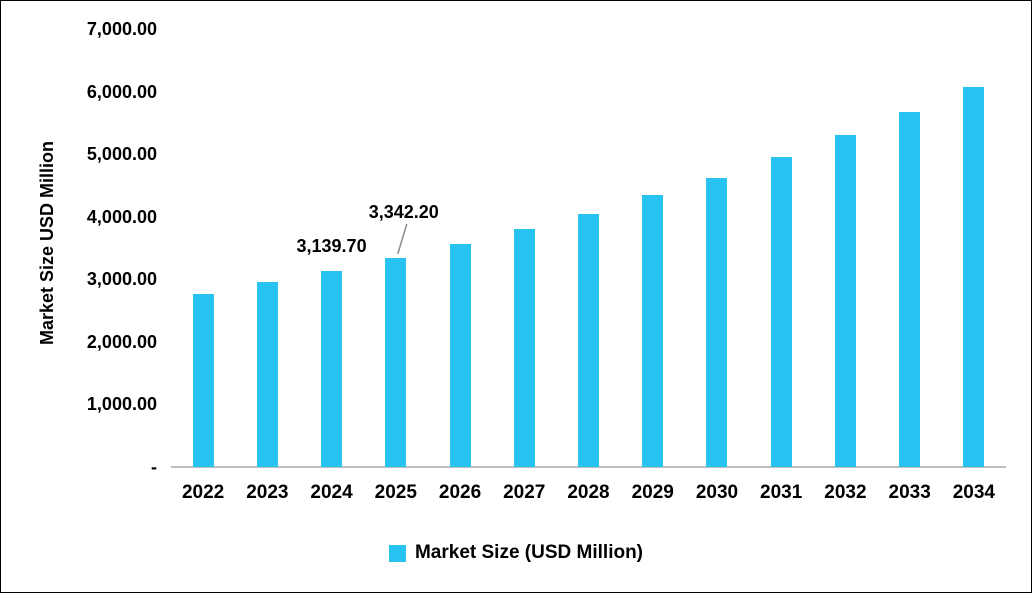  What do you see at coordinates (121, 29) in the screenshot?
I see `y-tick-label: 7,000.00` at bounding box center [121, 29].